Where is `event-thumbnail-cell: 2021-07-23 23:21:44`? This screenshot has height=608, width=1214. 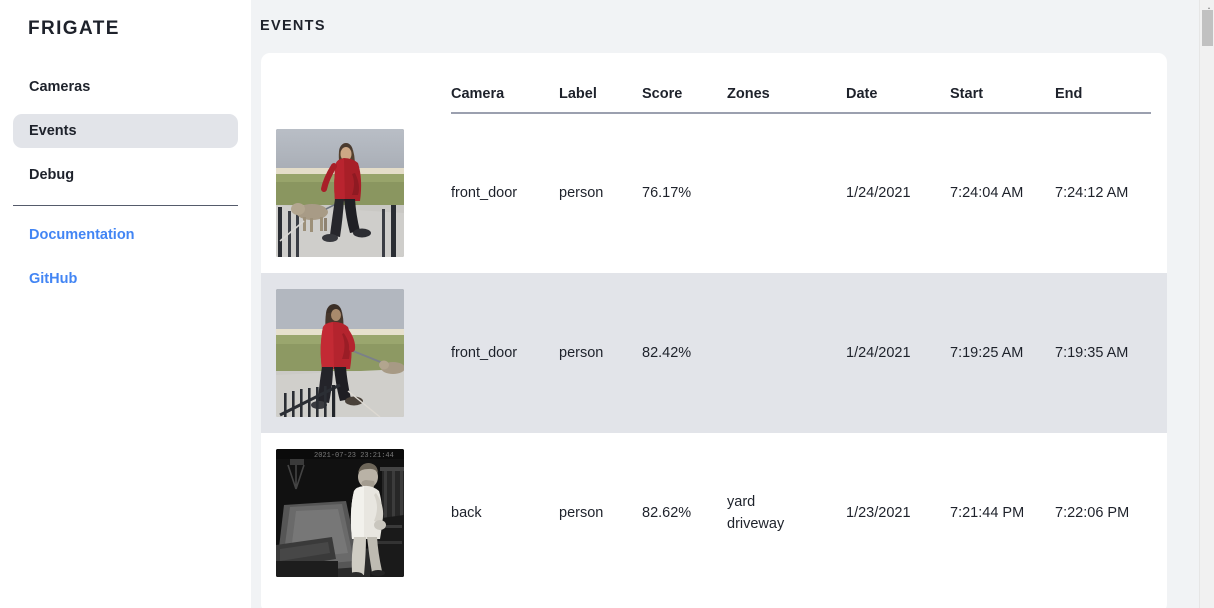 event-thumbnail-cell: 2021-07-23 23:21:44 is located at coordinates (363, 513).